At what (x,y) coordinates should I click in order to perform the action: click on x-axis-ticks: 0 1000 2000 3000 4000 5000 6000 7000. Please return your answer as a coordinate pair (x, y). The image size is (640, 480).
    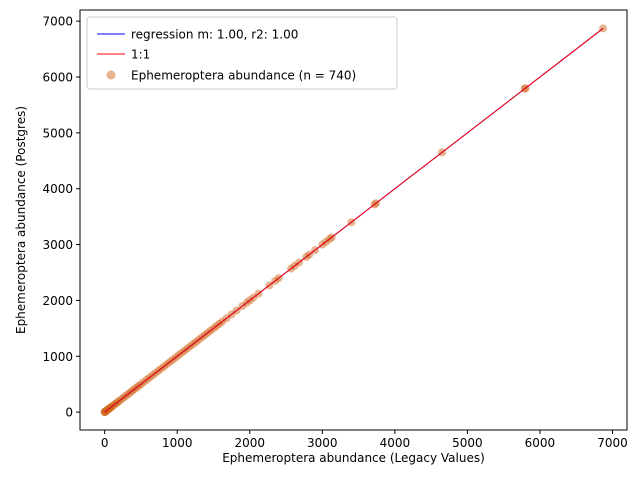
    Looking at the image, I should click on (364, 440).